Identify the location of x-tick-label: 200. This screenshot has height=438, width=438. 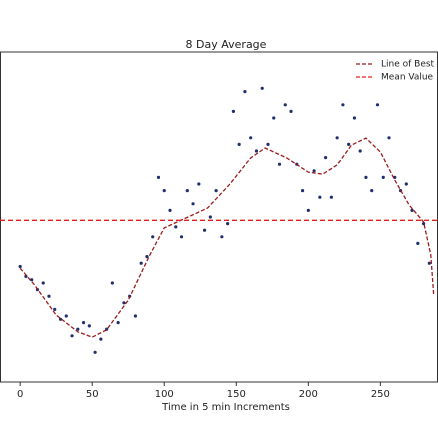
(308, 394).